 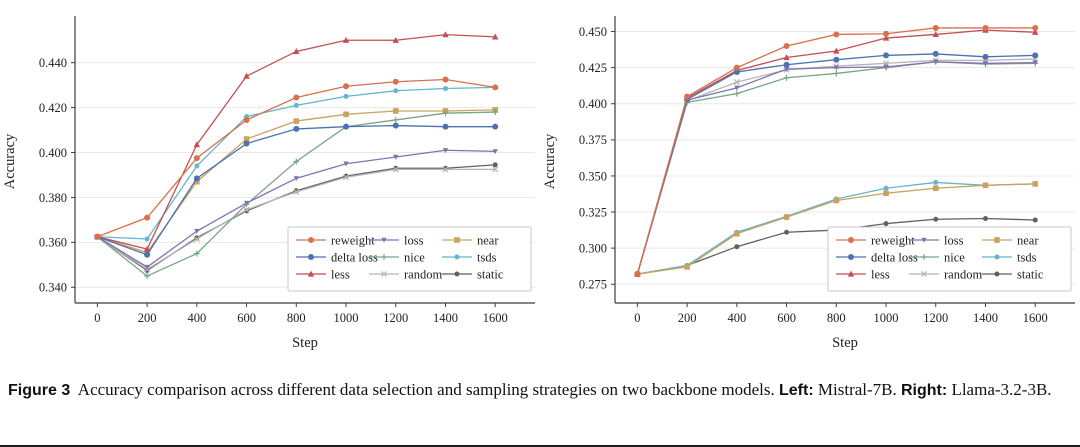 I want to click on caption-left-label: Left:, so click(x=796, y=390).